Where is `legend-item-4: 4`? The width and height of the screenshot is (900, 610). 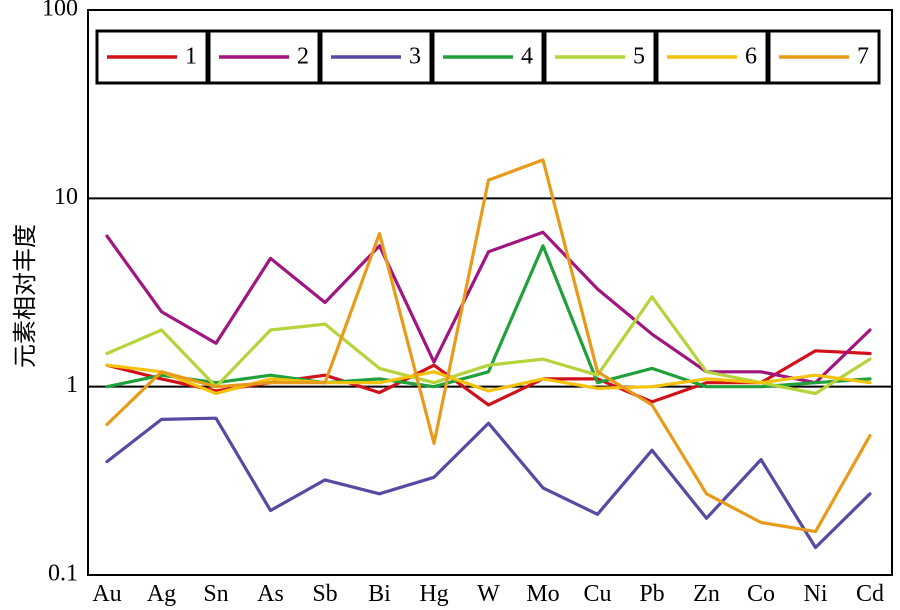 legend-item-4: 4 is located at coordinates (488, 57).